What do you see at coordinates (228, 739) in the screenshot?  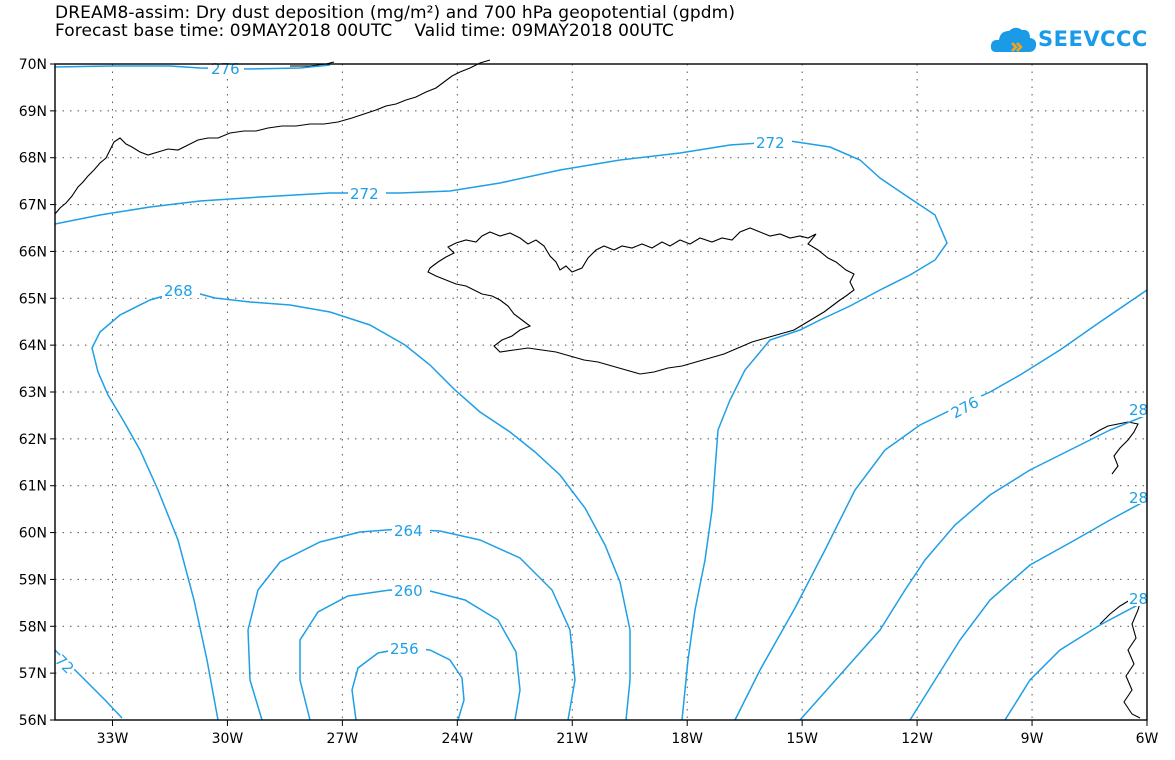 I see `lon-label: 30W` at bounding box center [228, 739].